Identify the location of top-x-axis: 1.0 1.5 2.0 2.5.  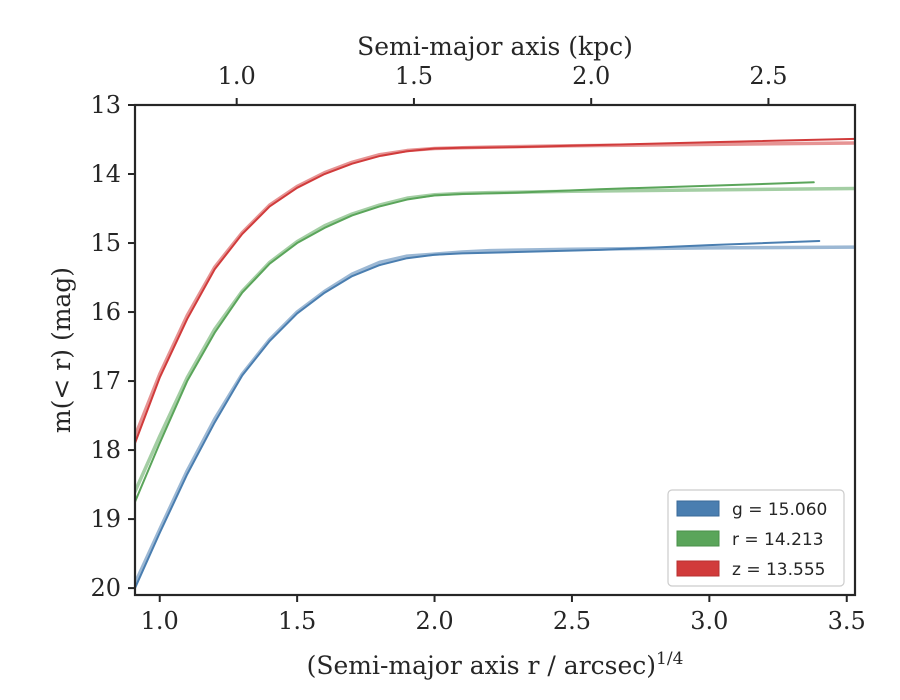
(503, 83).